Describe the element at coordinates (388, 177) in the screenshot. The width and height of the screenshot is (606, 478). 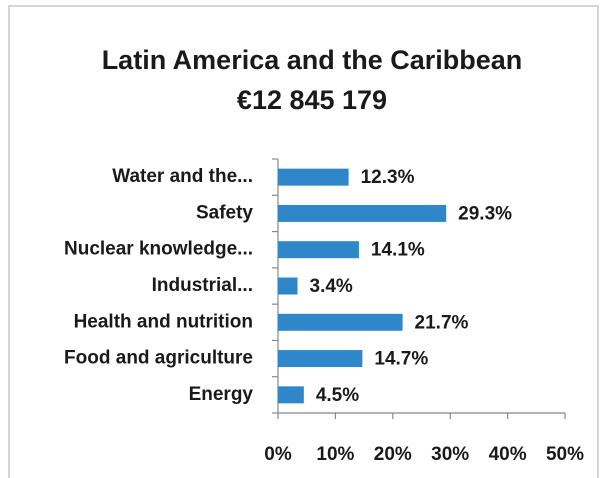
I see `value-label: 12.3%` at that location.